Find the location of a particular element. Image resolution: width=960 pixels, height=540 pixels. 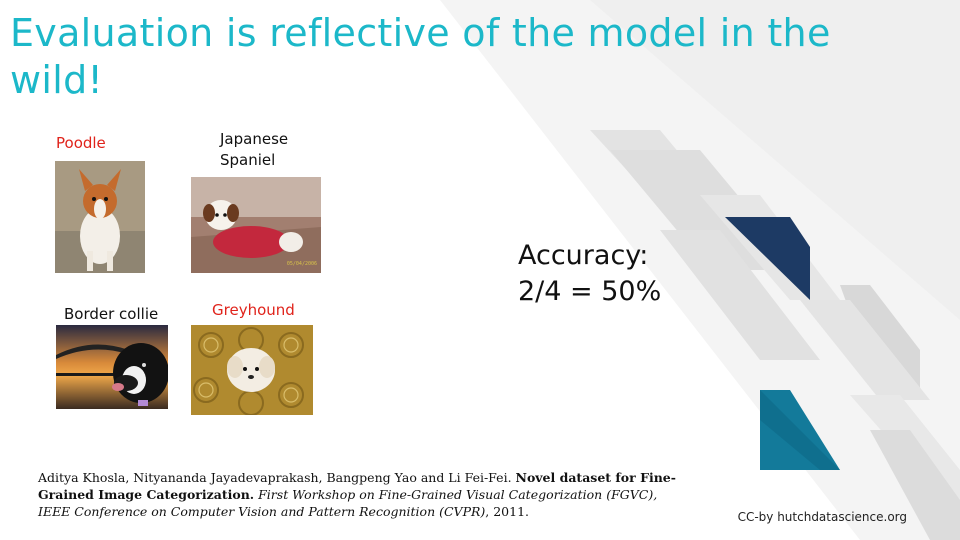

image-label-greyhound: Greyhound is located at coordinates (253, 310).